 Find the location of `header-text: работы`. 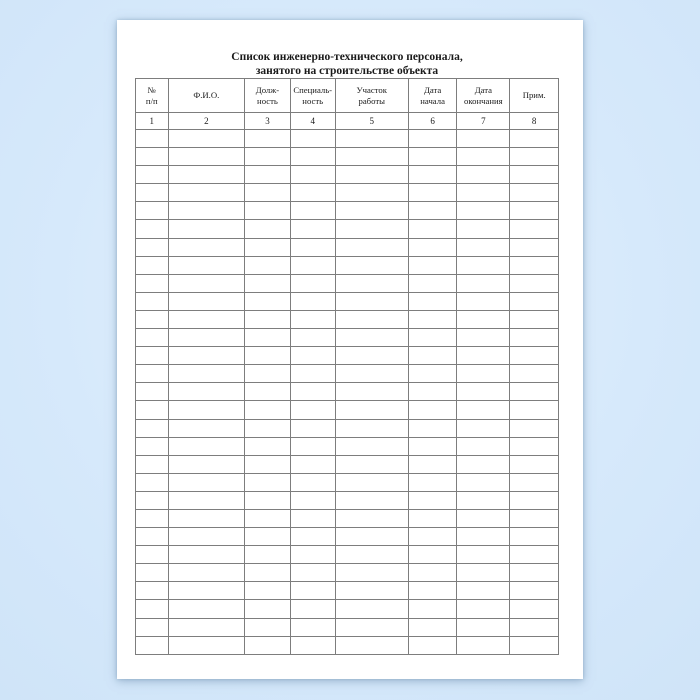

header-text: работы is located at coordinates (371, 100).